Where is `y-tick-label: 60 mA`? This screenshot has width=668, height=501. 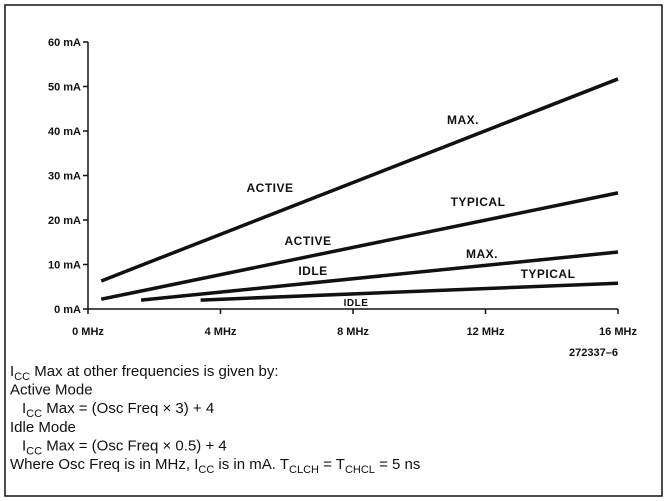
y-tick-label: 60 mA is located at coordinates (64, 43).